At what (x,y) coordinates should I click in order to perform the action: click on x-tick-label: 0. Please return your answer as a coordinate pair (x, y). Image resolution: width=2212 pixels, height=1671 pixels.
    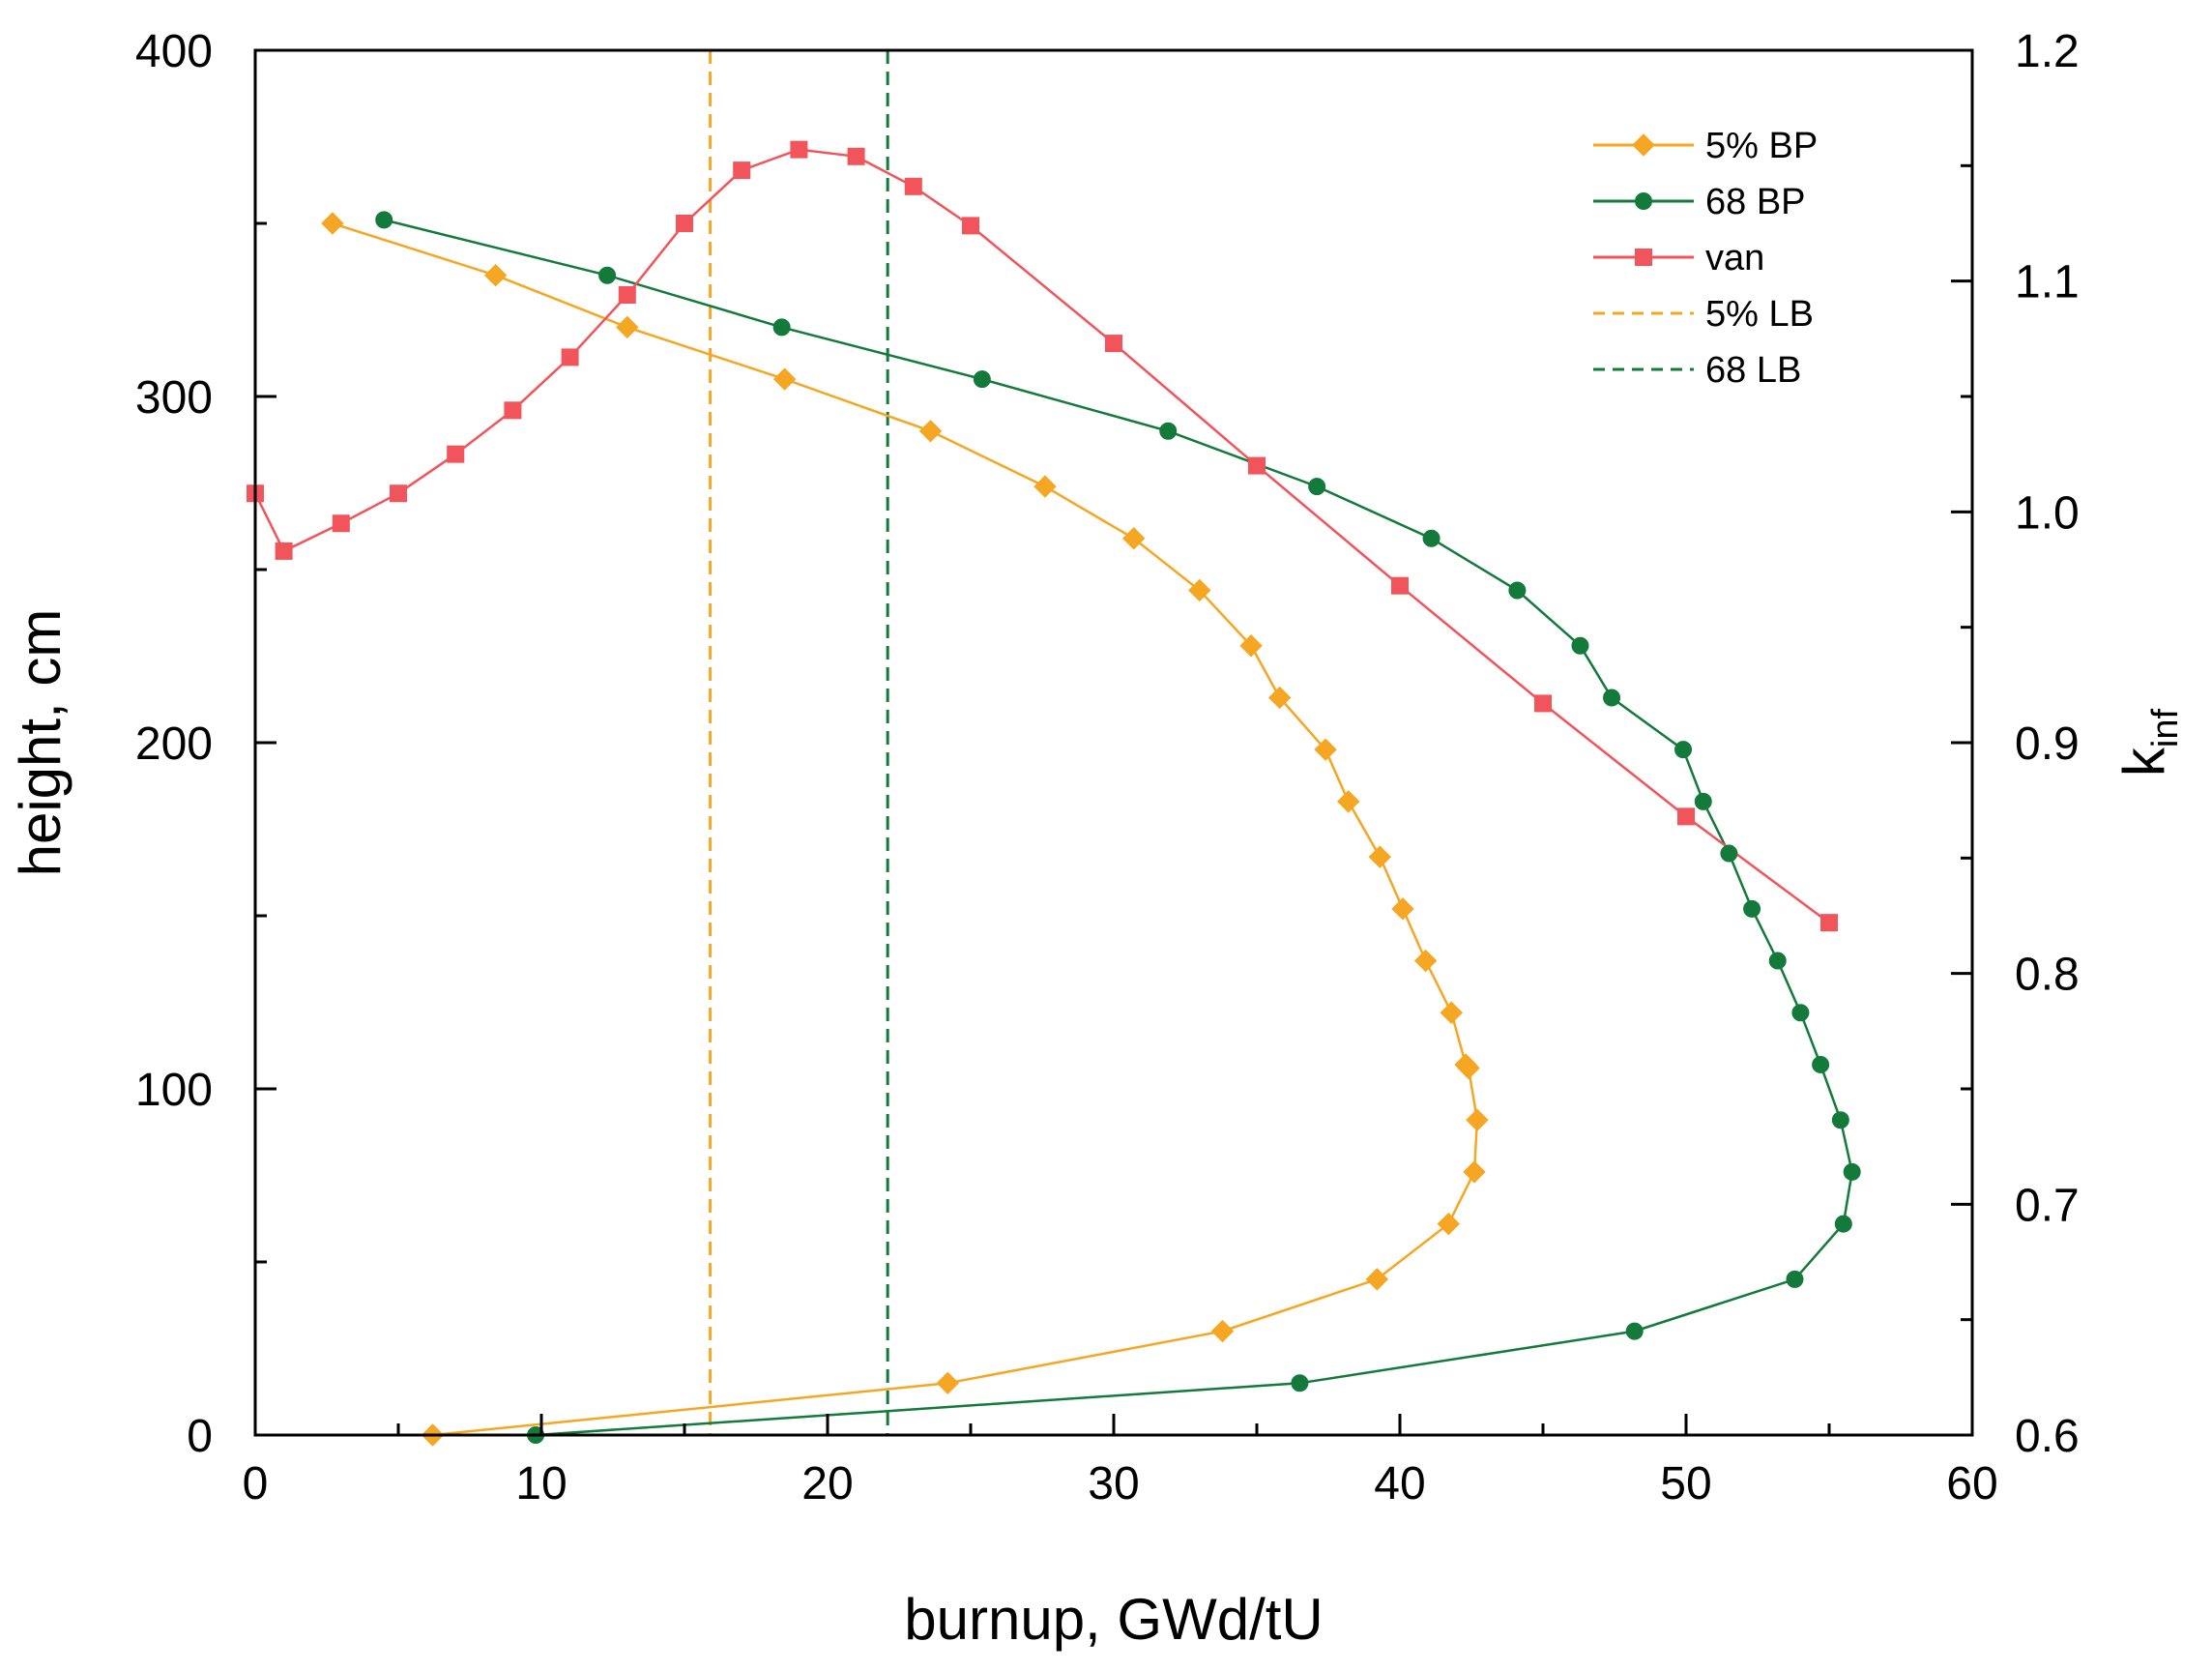
    Looking at the image, I should click on (256, 1484).